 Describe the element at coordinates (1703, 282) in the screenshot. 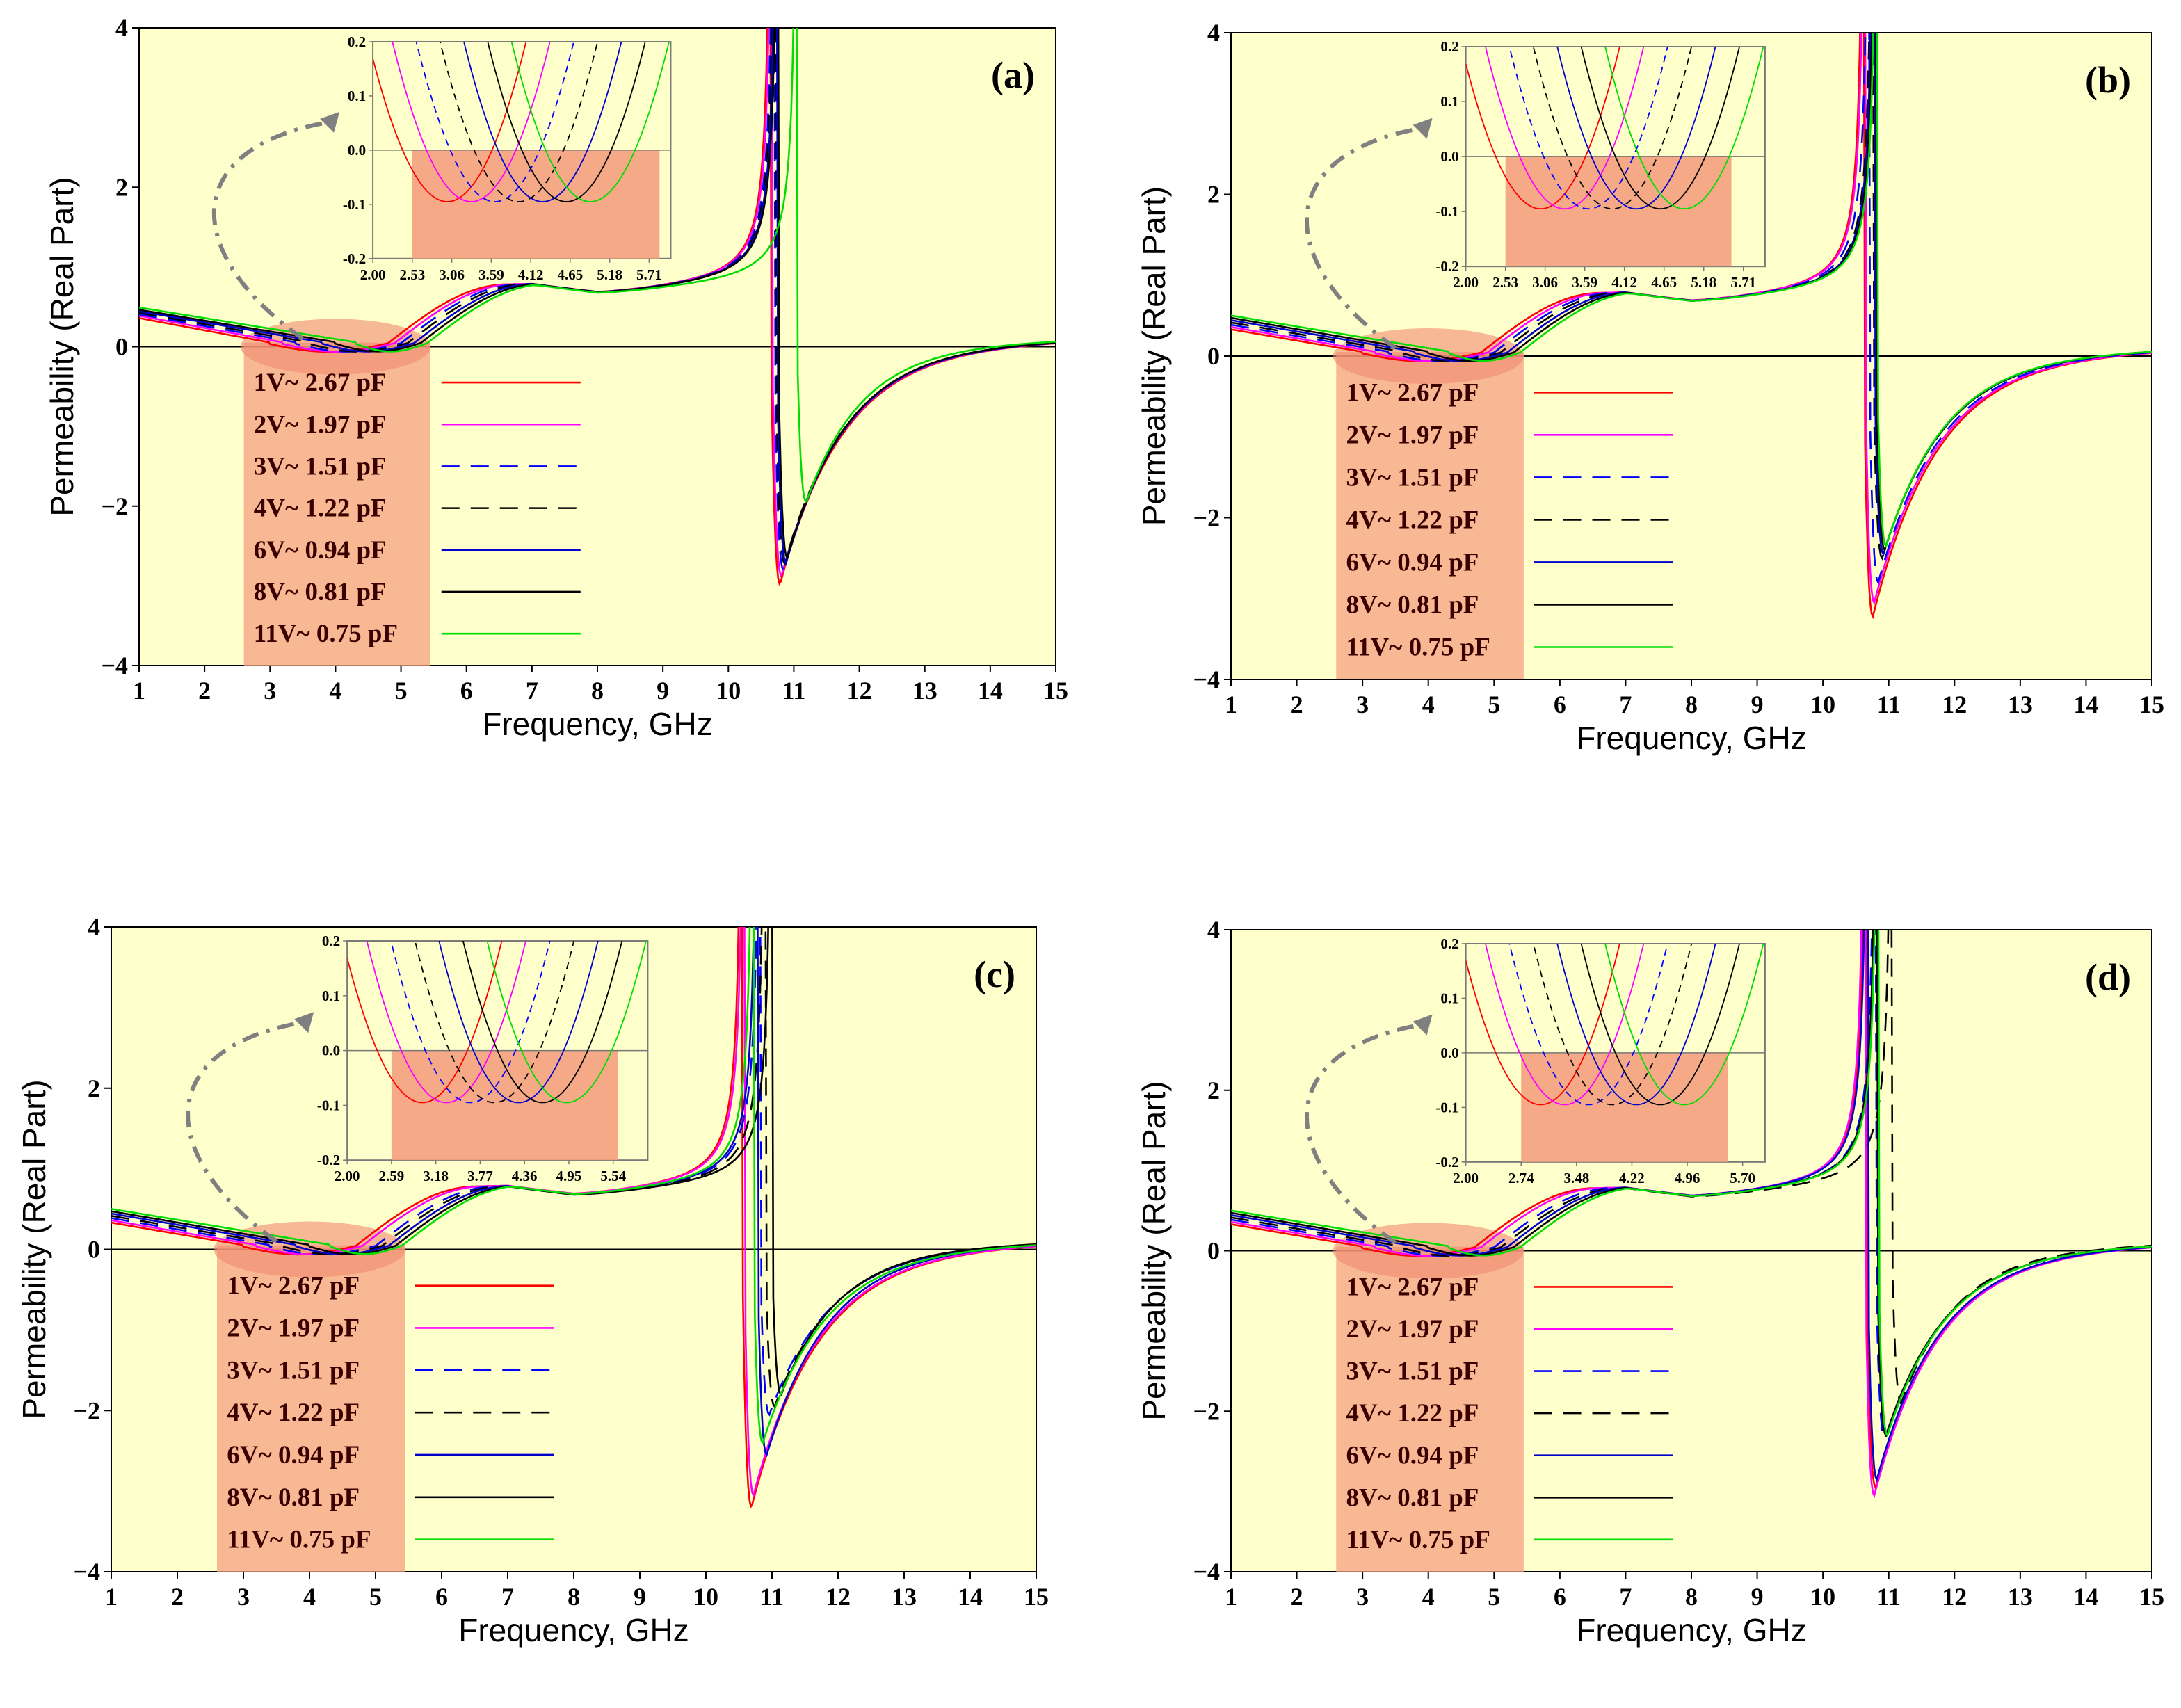

I see `inset-x-tick-label: 5.18` at that location.